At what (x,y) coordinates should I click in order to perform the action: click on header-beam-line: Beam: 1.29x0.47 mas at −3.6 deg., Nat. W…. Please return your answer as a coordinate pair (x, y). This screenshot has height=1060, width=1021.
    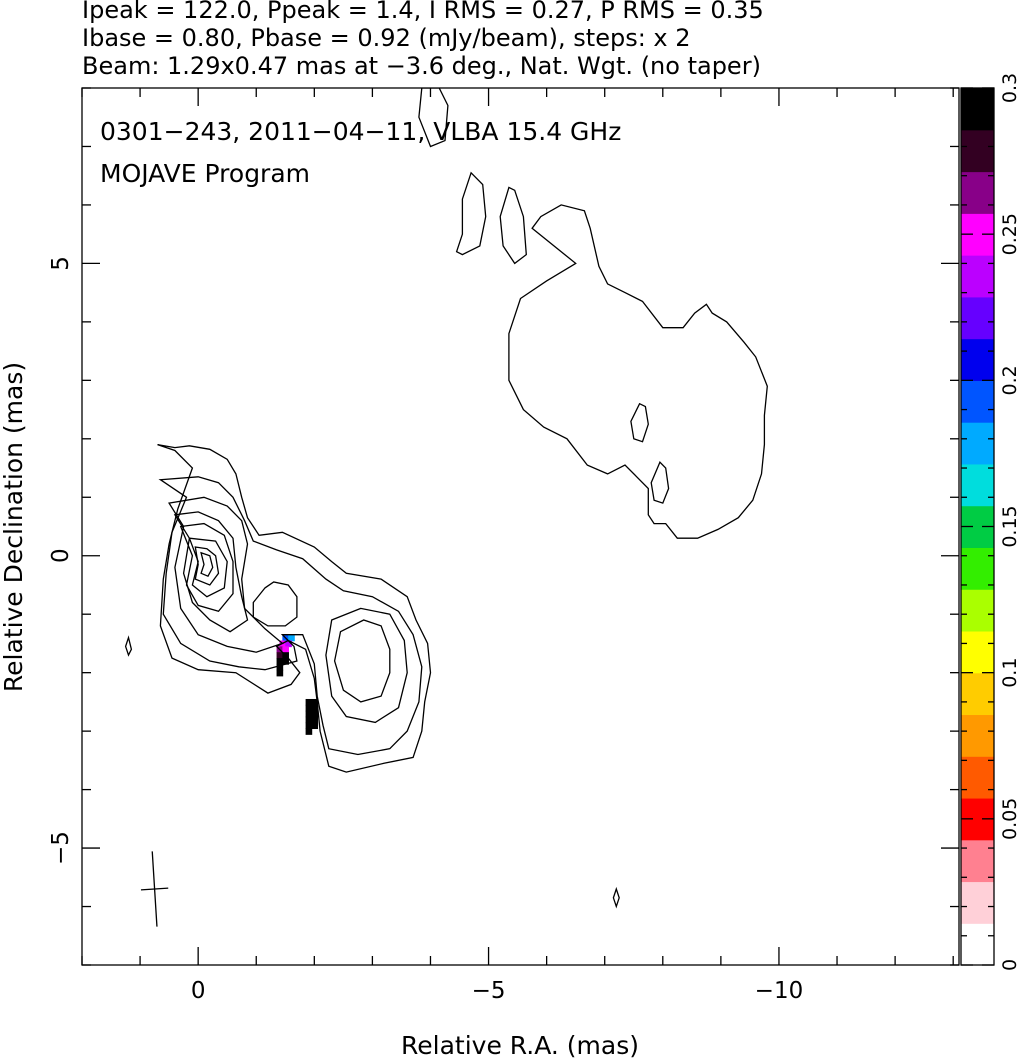
    Looking at the image, I should click on (421, 66).